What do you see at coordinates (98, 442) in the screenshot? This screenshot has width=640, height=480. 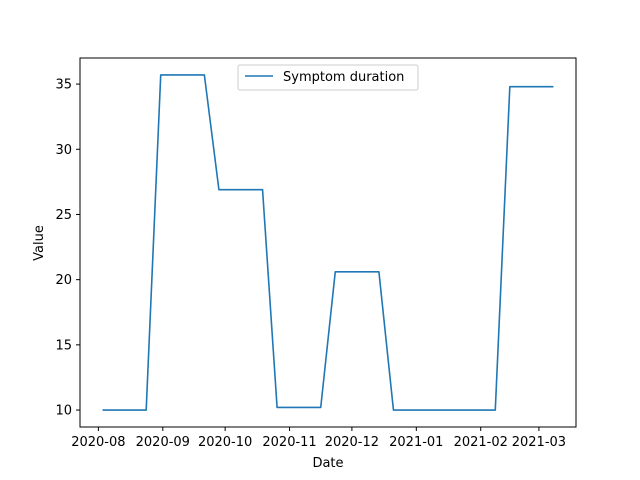 I see `x-tick-label: 2020-08` at bounding box center [98, 442].